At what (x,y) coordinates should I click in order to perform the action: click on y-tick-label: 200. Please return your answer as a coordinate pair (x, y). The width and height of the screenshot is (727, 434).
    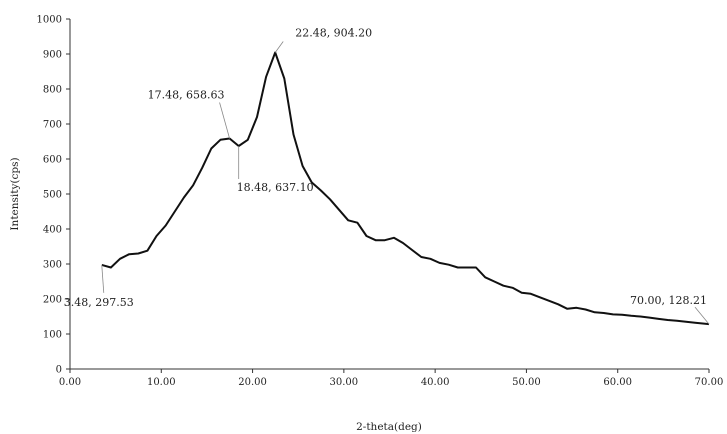
    Looking at the image, I should click on (52, 300).